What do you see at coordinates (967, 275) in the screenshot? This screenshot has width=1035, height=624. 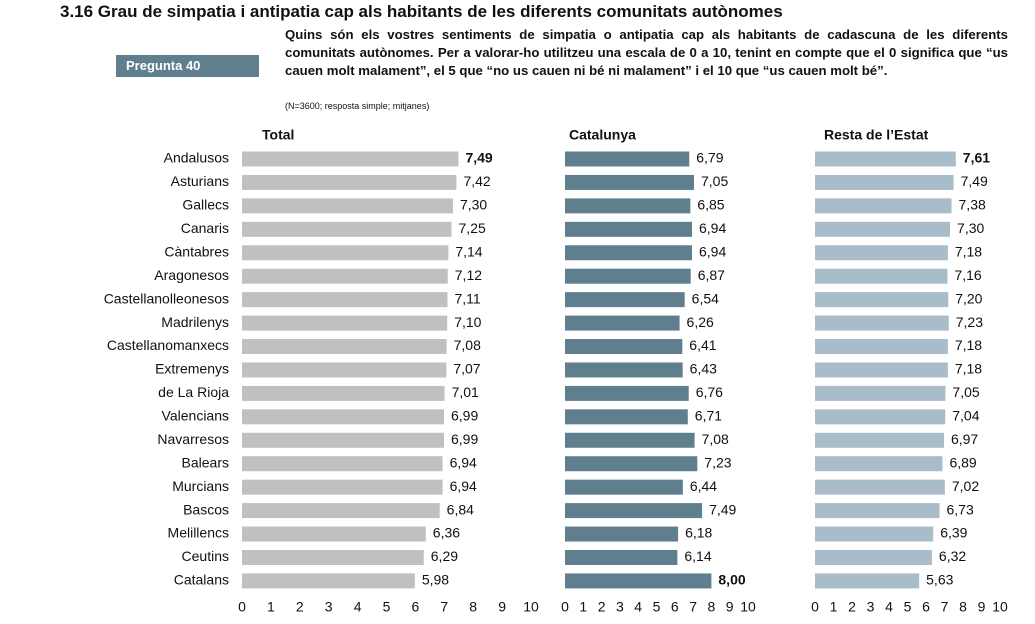 I see `value-label: 7,16` at bounding box center [967, 275].